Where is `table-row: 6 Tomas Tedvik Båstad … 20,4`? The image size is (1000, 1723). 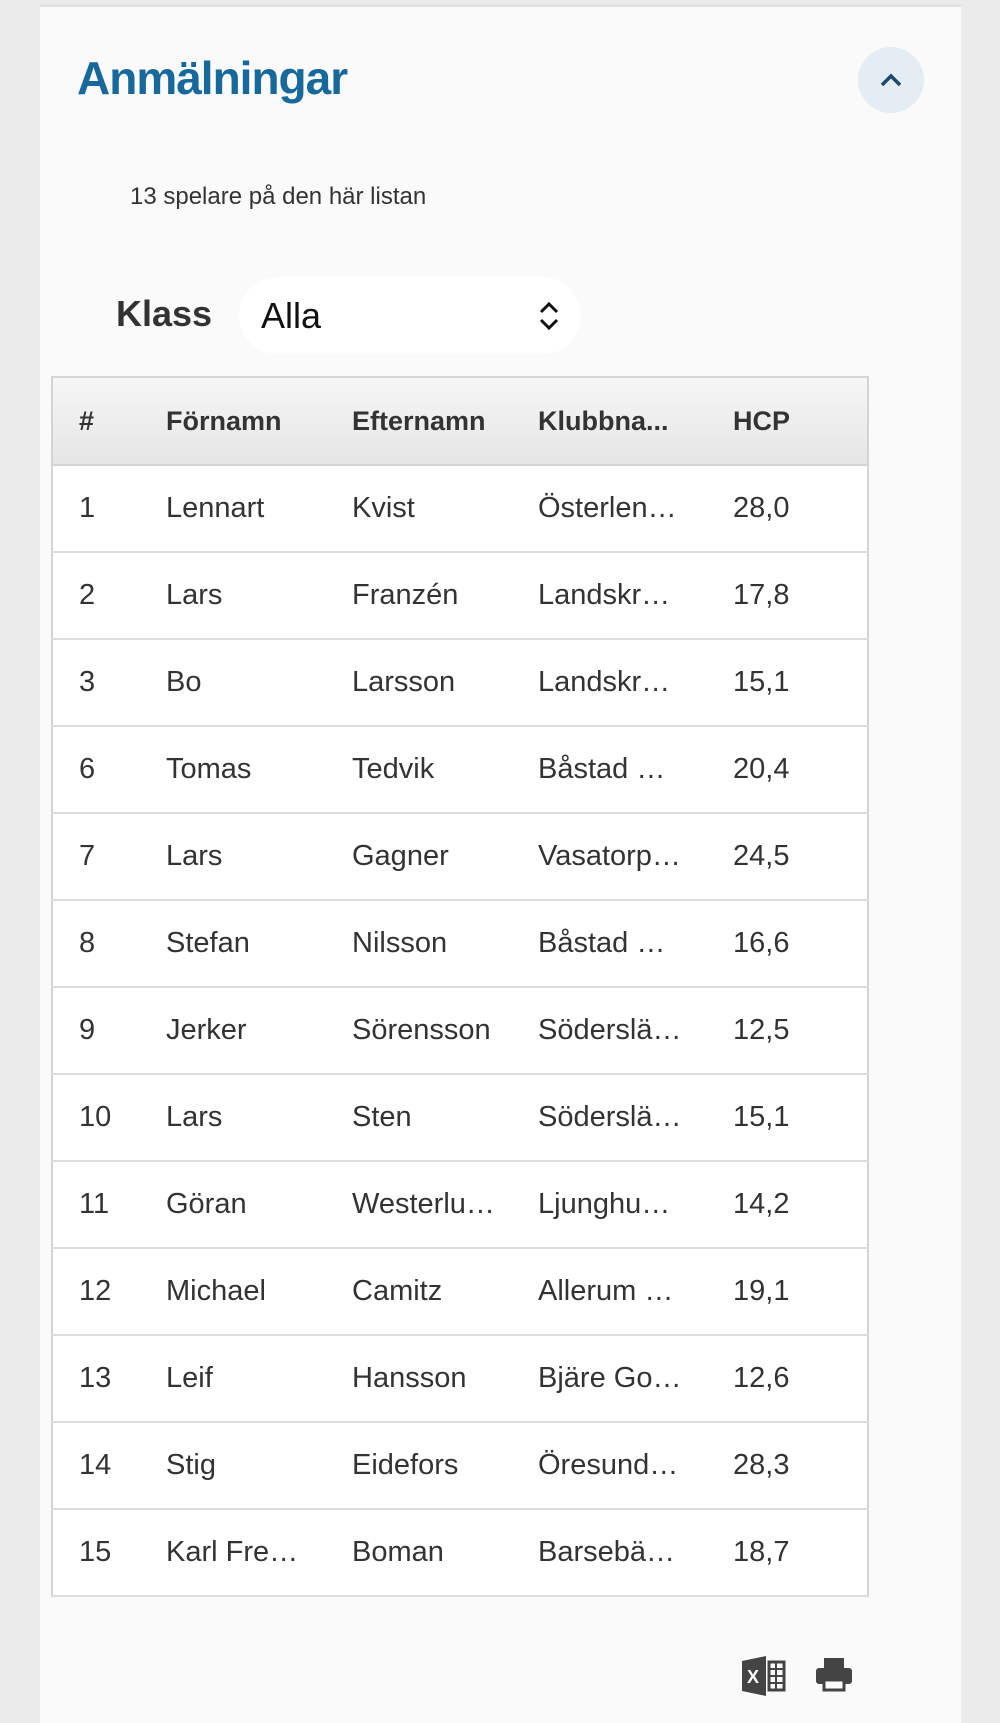
table-row: 6 Tomas Tedvik Båstad … 20,4 is located at coordinates (460, 770).